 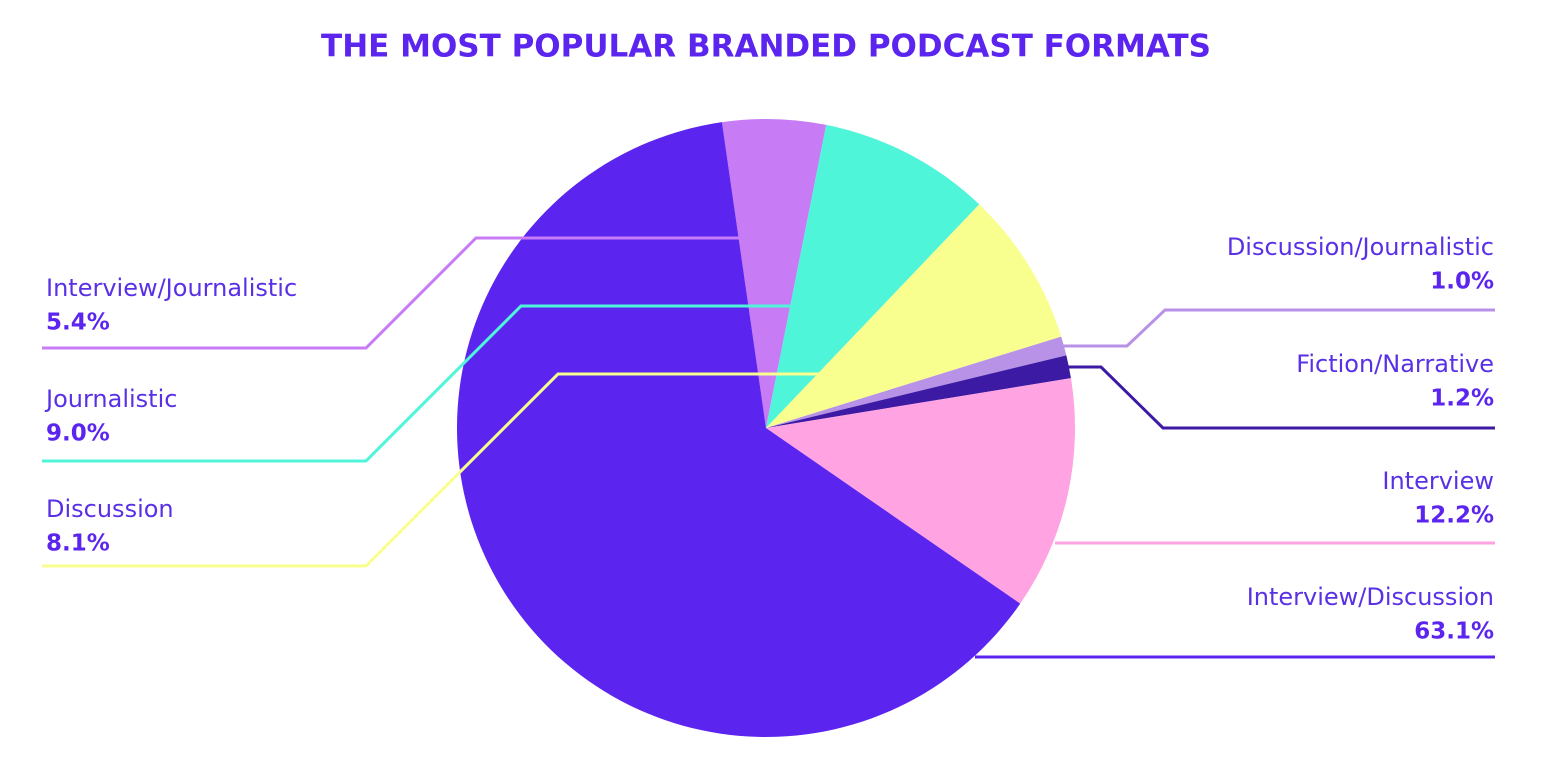 What do you see at coordinates (1462, 399) in the screenshot?
I see `slice-value: 1.2%` at bounding box center [1462, 399].